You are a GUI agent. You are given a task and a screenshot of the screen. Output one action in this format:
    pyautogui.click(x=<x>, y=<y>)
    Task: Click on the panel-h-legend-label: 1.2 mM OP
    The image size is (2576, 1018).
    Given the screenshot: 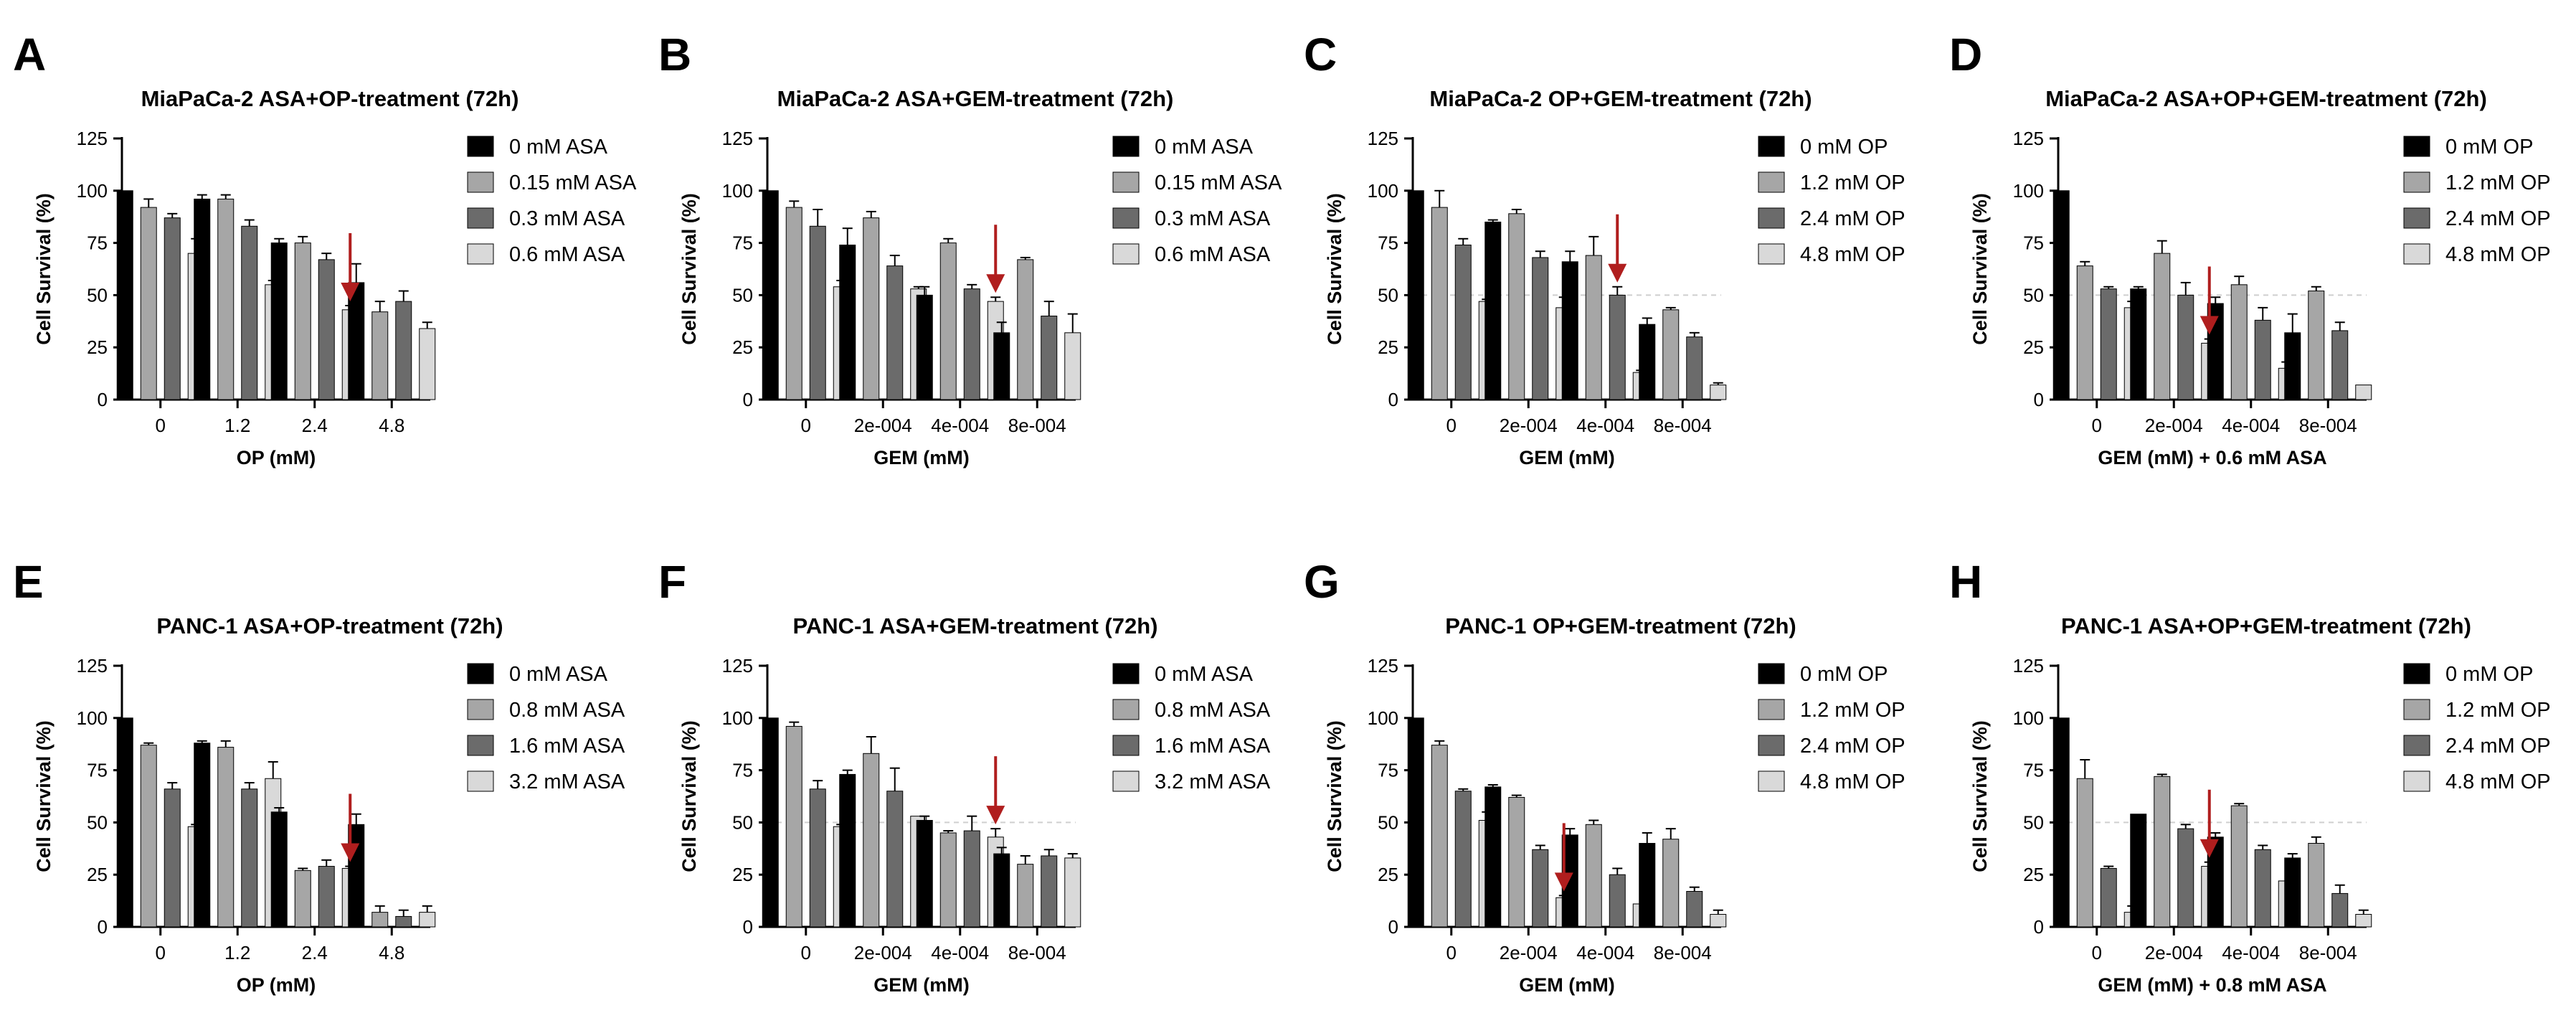 What is the action you would take?
    pyautogui.click(x=2498, y=710)
    